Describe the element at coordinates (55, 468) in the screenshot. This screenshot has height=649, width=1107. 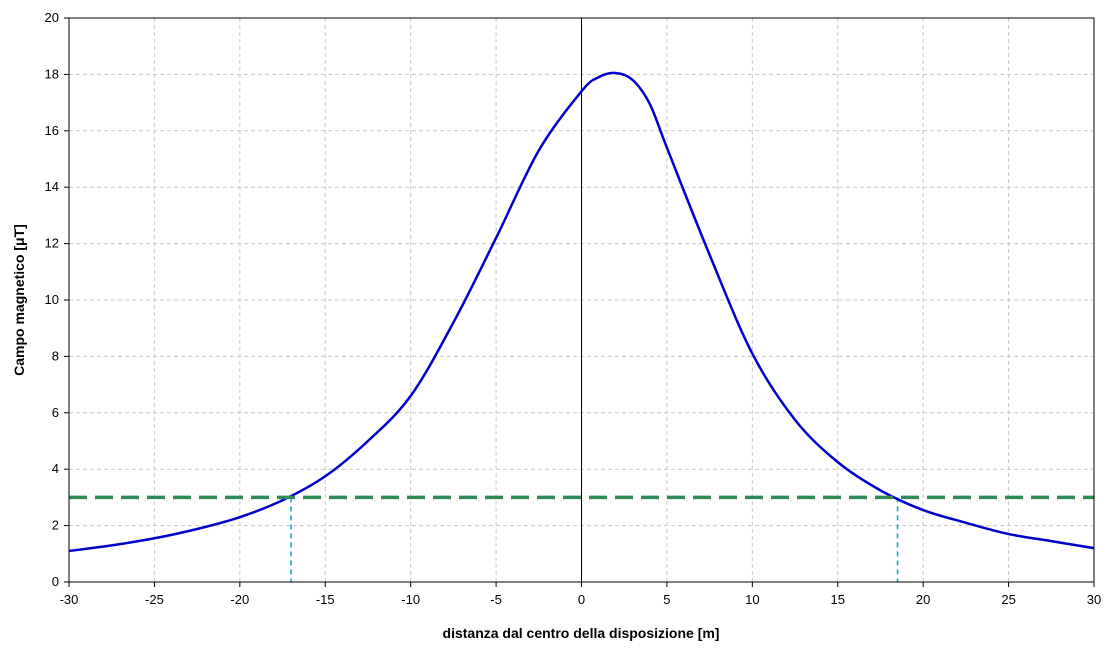
I see `y-tick-label: 4` at that location.